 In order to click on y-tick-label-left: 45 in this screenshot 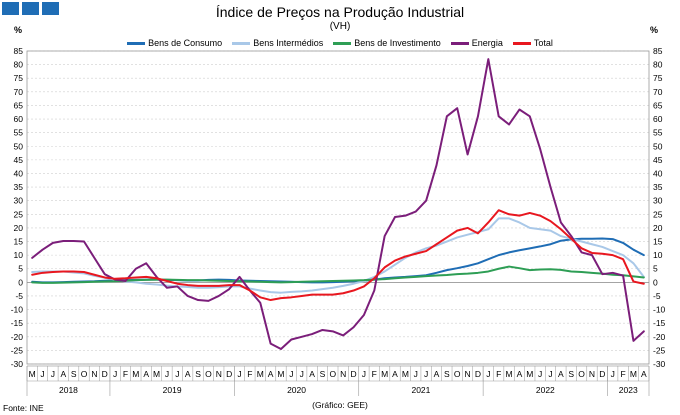, I will do `click(19, 160)`.